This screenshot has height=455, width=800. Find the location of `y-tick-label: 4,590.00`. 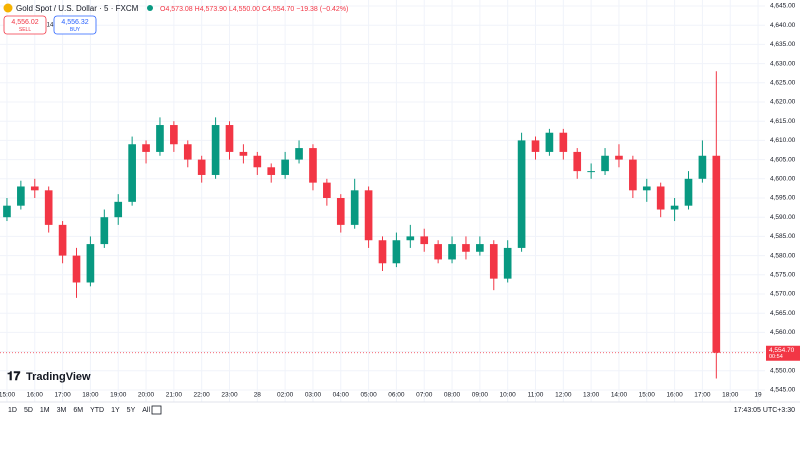

y-tick-label: 4,590.00 is located at coordinates (783, 217).